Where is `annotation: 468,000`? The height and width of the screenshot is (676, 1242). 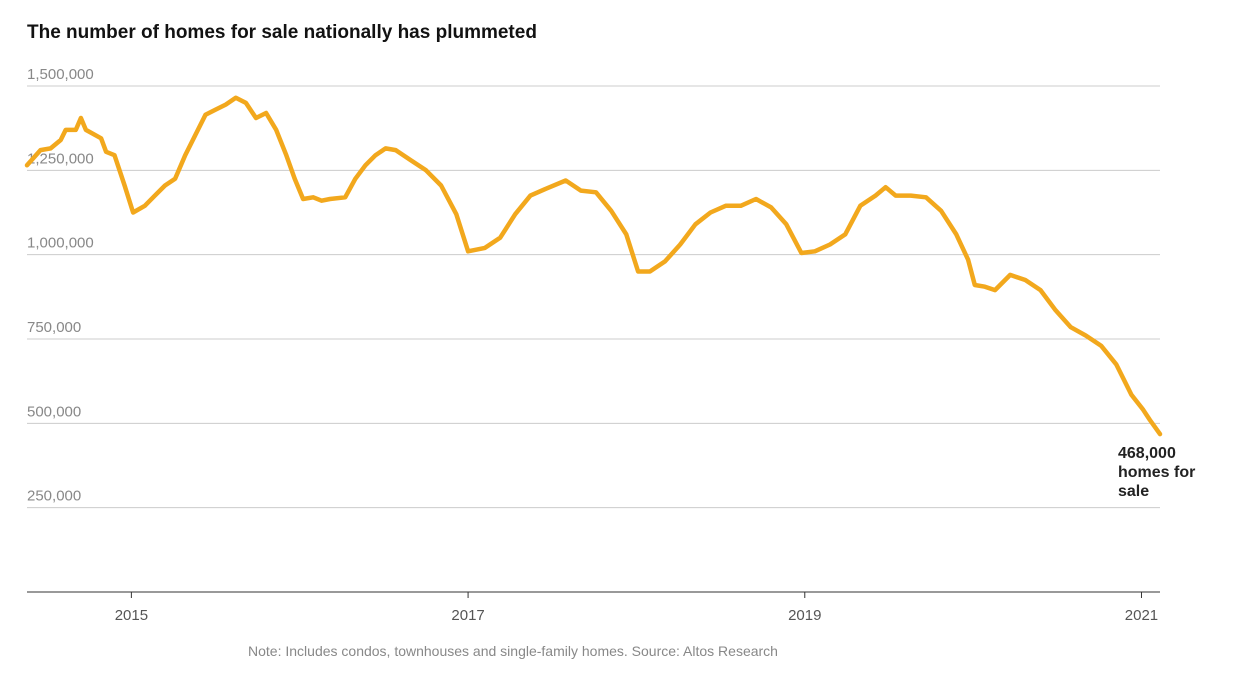
annotation: 468,000 is located at coordinates (1147, 453).